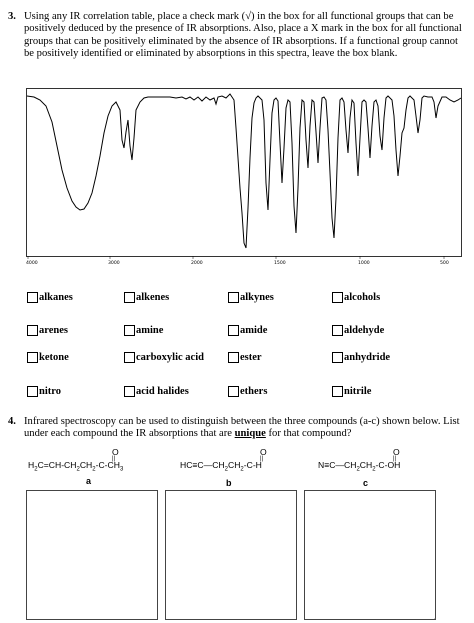 The image size is (474, 623). I want to click on checkbox-nitro: nitro, so click(44, 391).